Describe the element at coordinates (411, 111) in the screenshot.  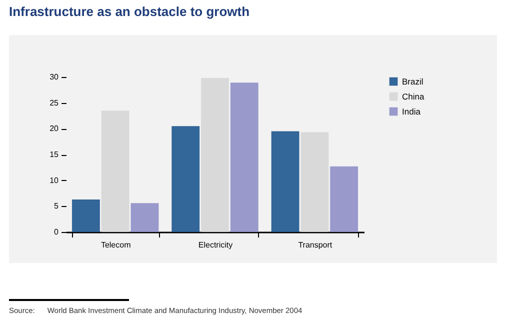
I see `legend-label: India` at that location.